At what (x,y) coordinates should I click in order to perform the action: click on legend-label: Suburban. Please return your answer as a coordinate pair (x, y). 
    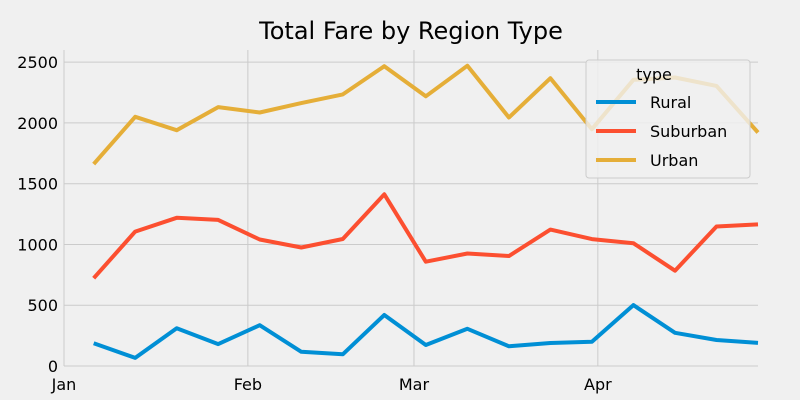
    Looking at the image, I should click on (688, 131).